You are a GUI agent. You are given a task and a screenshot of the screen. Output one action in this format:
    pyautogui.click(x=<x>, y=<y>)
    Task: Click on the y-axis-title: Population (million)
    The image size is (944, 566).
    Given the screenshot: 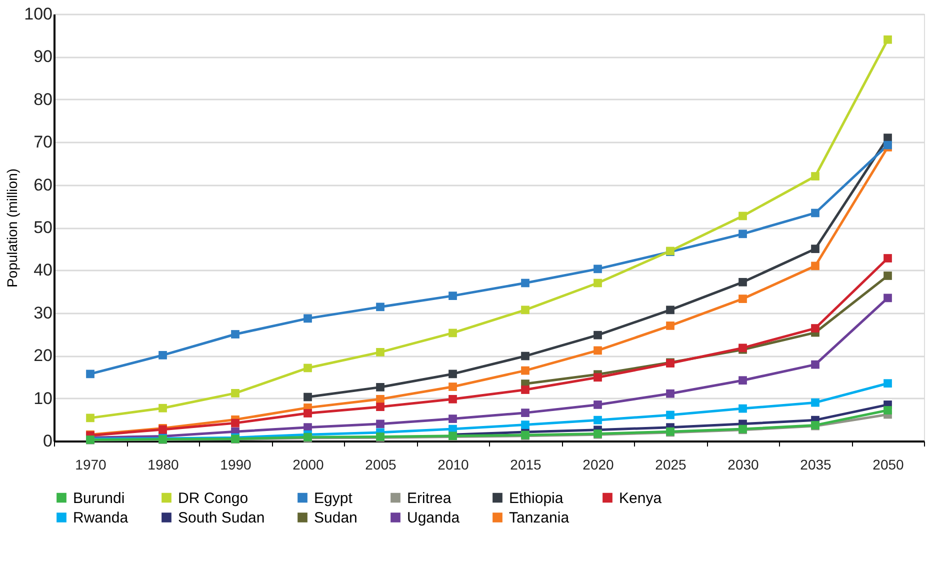 What is the action you would take?
    pyautogui.click(x=12, y=228)
    